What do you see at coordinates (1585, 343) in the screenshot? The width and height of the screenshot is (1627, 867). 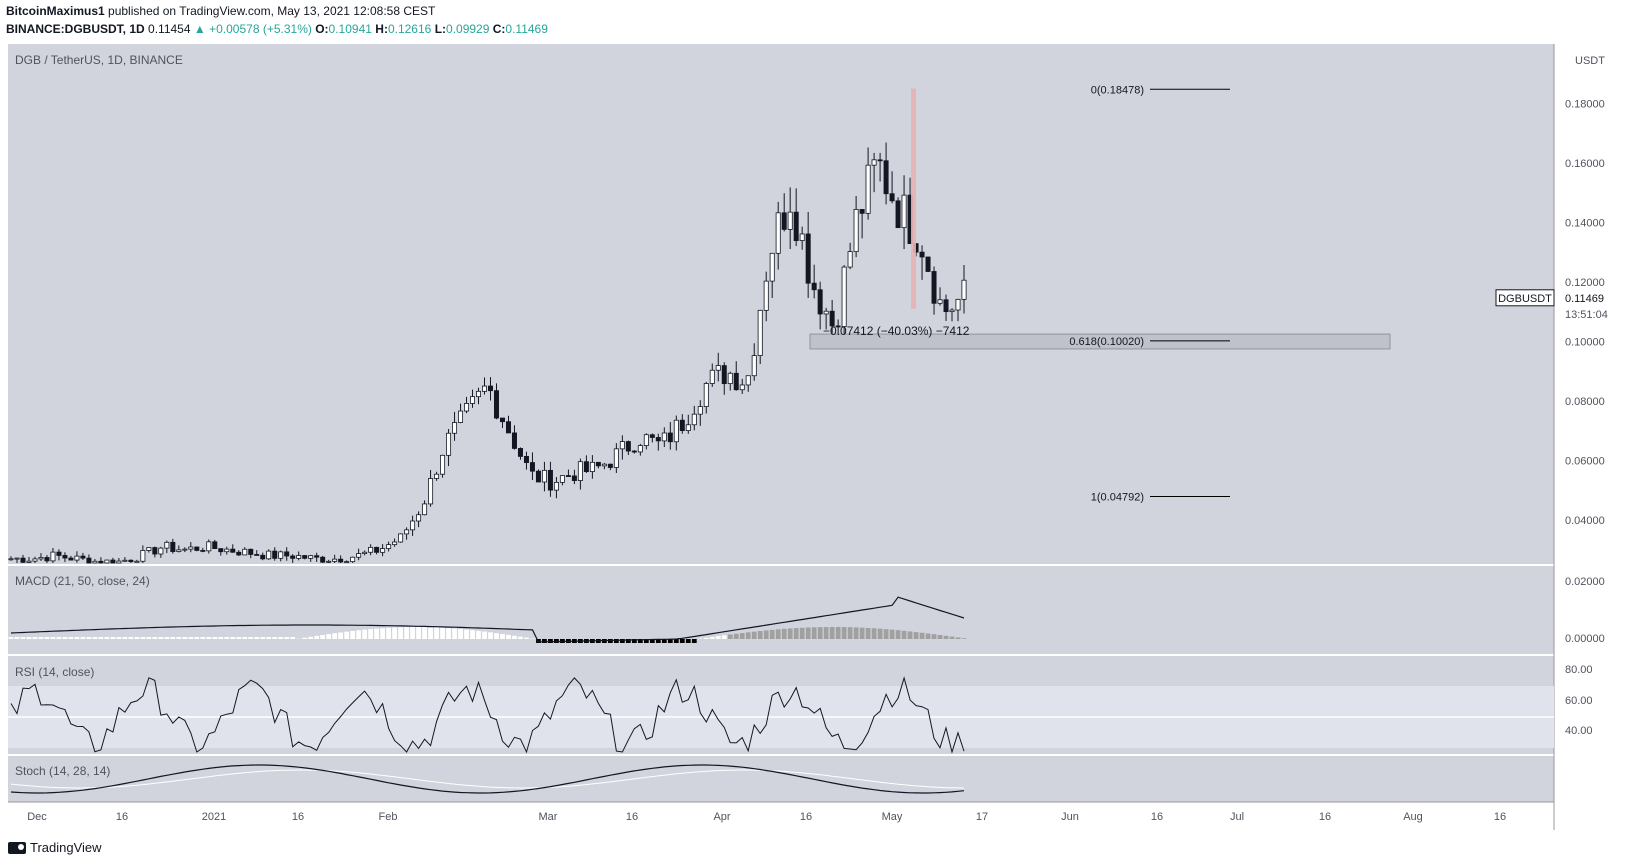 I see `price-tick: 0.10000` at bounding box center [1585, 343].